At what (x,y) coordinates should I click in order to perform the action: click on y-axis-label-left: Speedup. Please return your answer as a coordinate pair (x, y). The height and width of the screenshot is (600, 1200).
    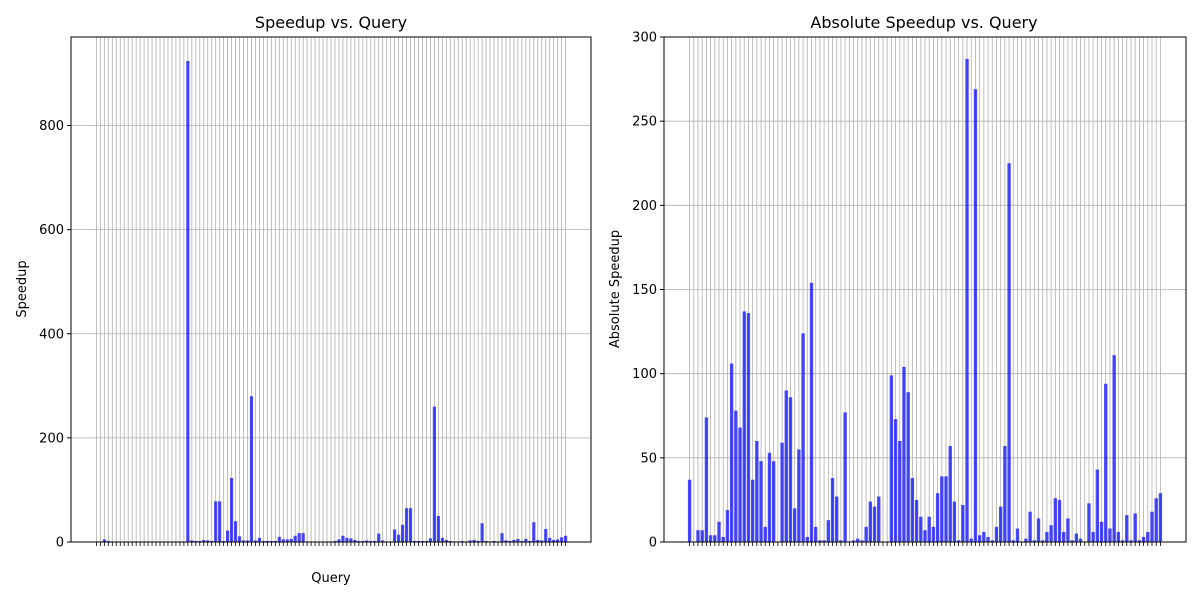
    Looking at the image, I should click on (22, 288).